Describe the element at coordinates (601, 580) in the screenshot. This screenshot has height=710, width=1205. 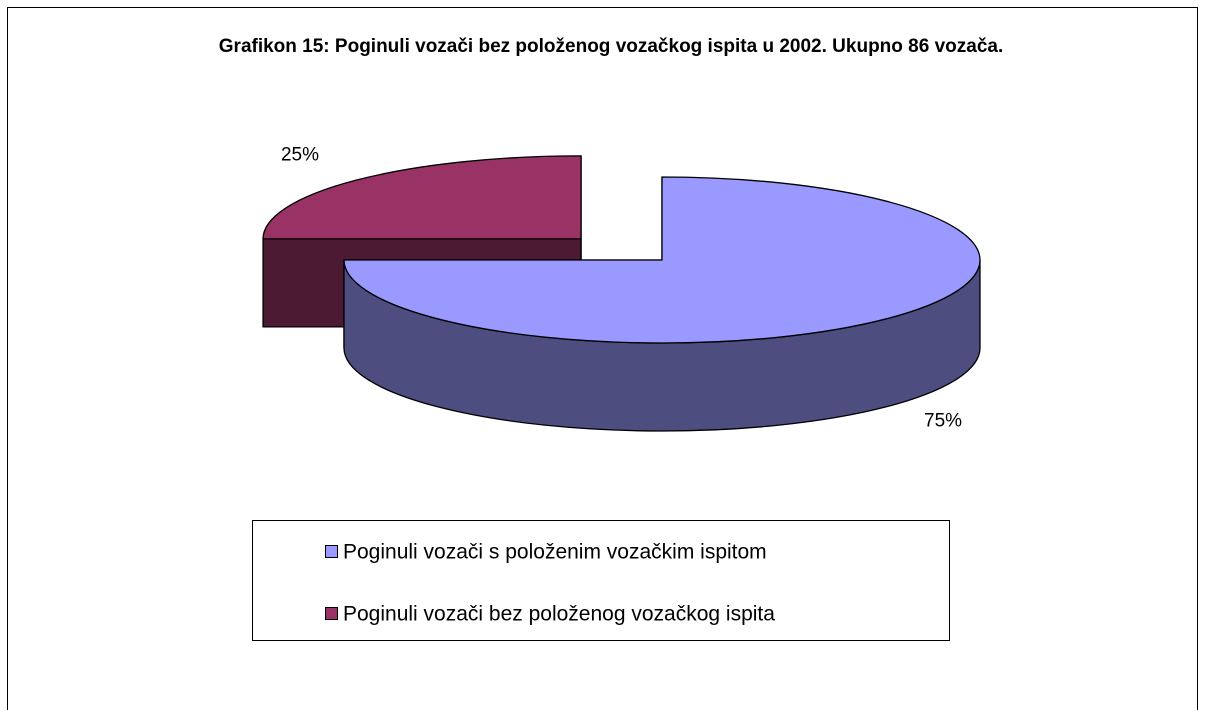
I see `legend-box` at that location.